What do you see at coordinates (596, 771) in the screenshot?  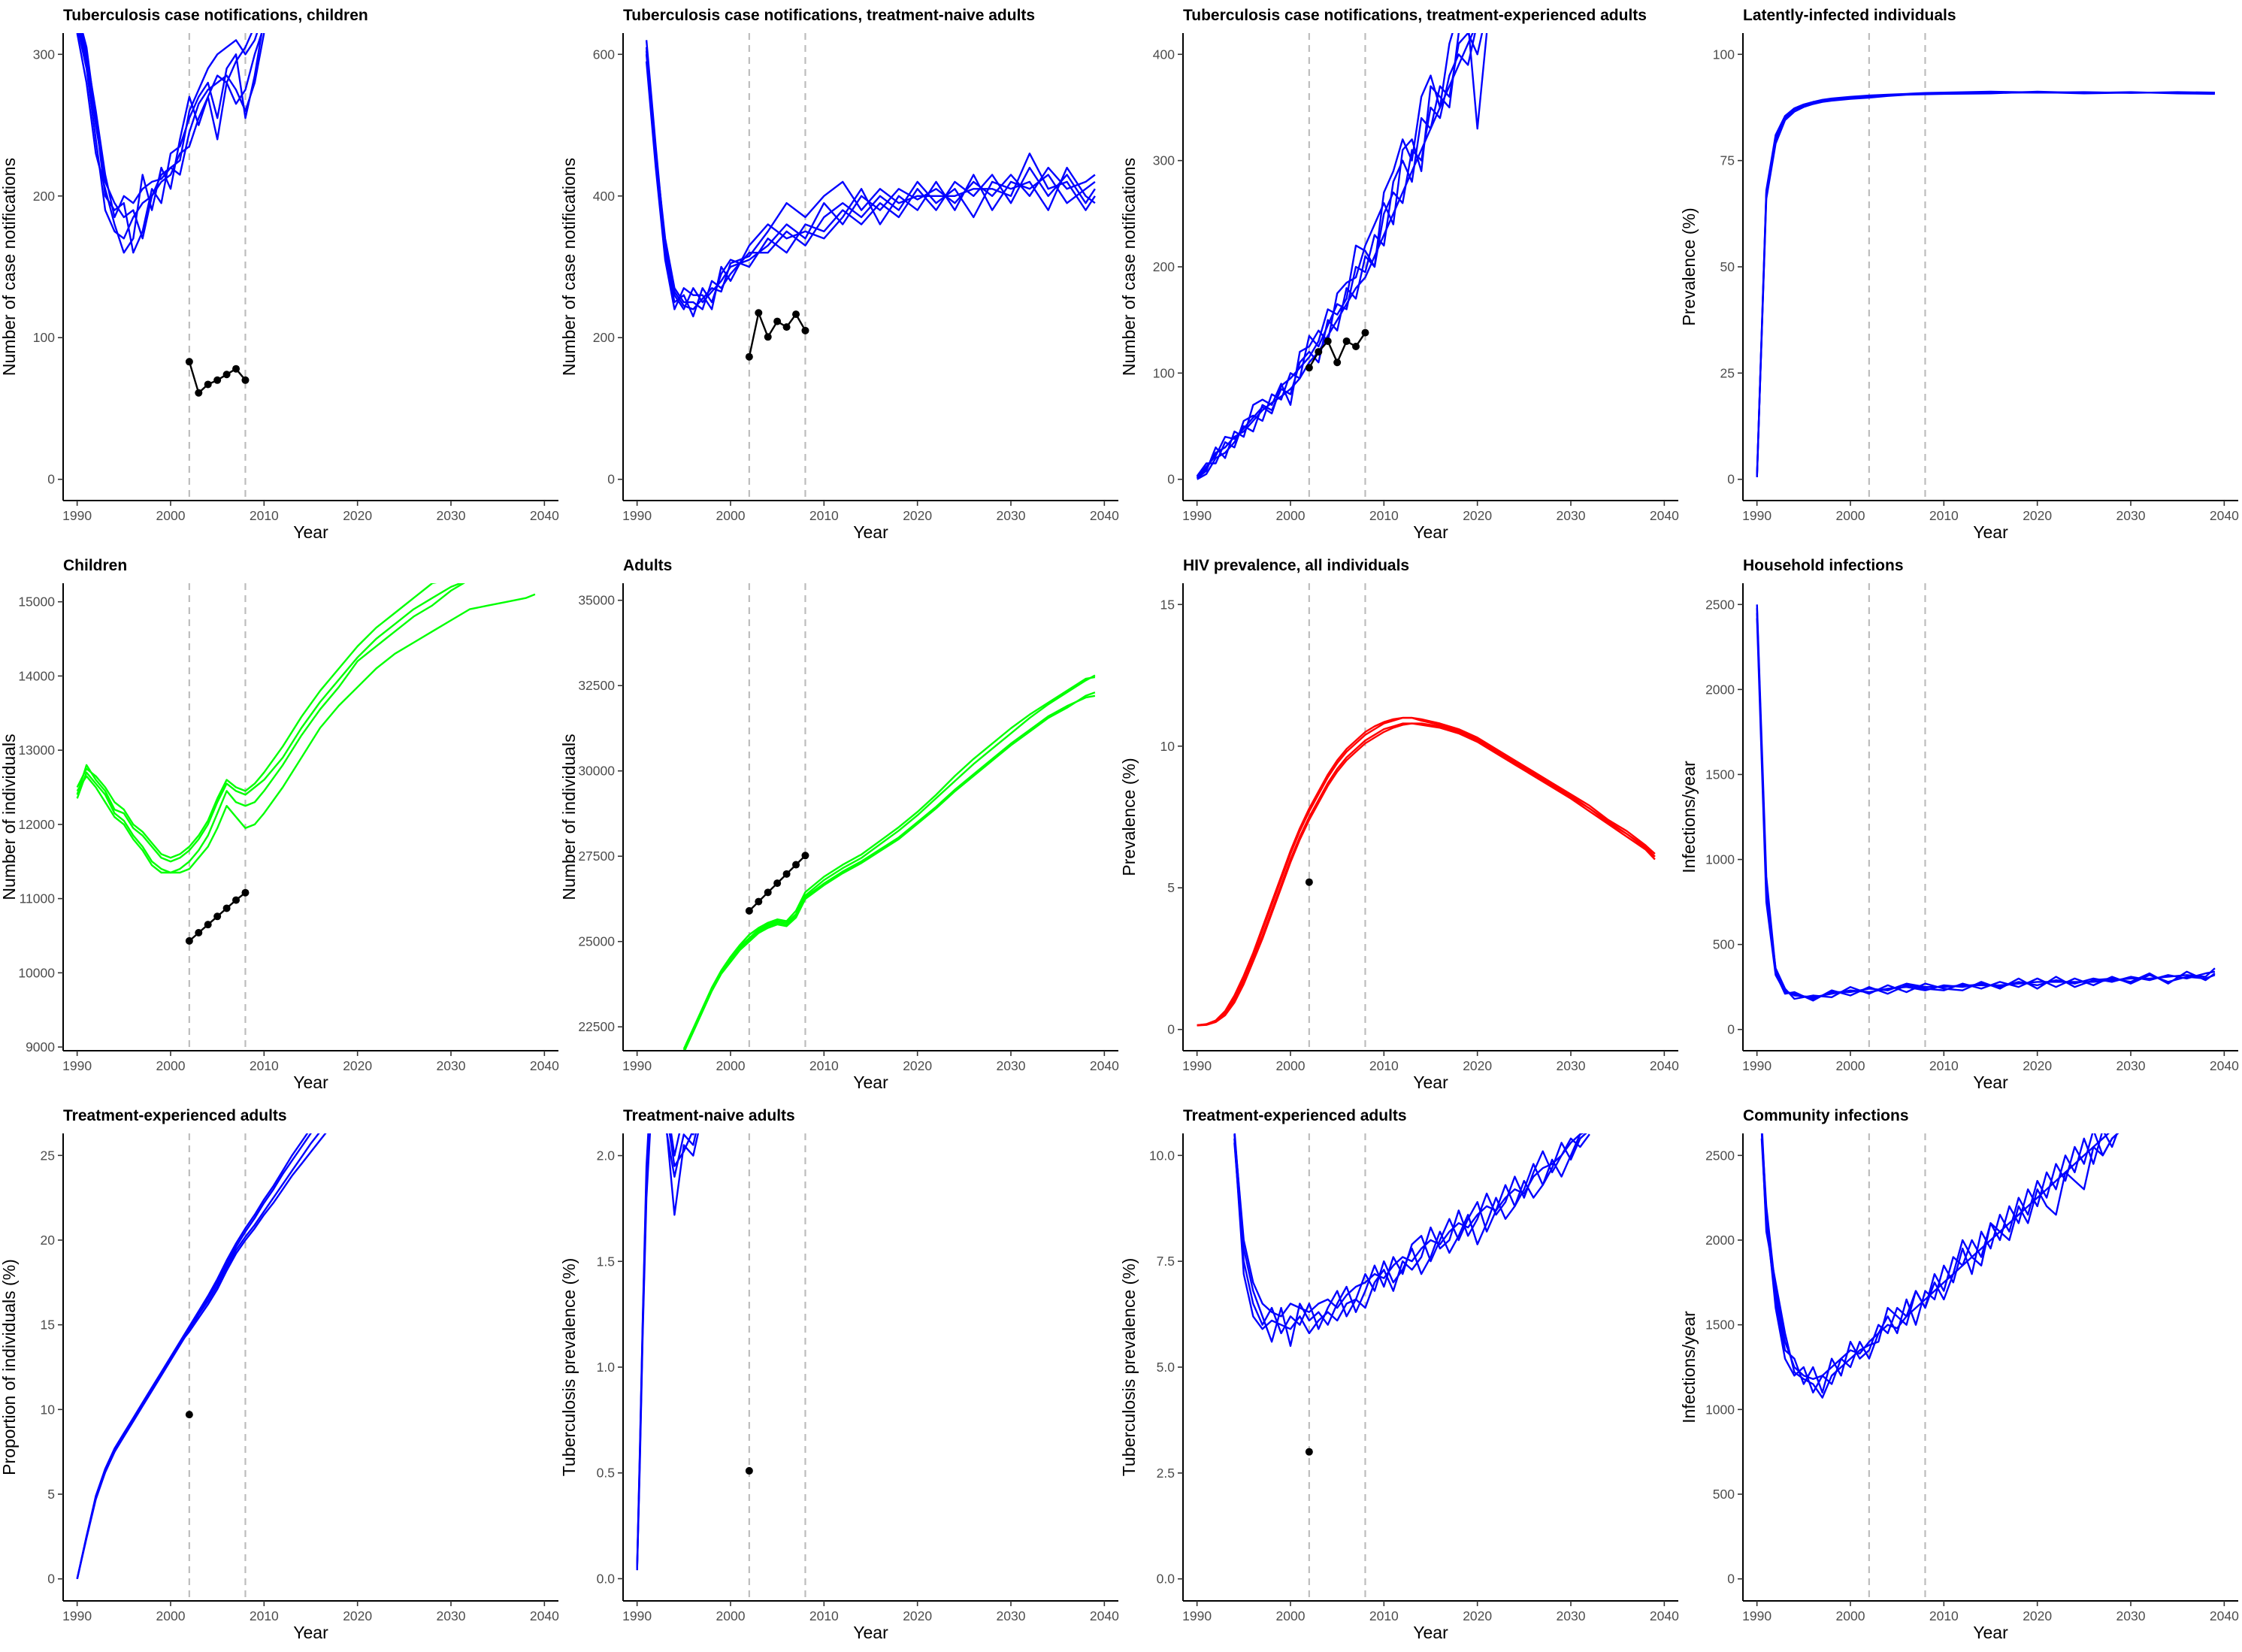 I see `y-tick-label: 30000` at bounding box center [596, 771].